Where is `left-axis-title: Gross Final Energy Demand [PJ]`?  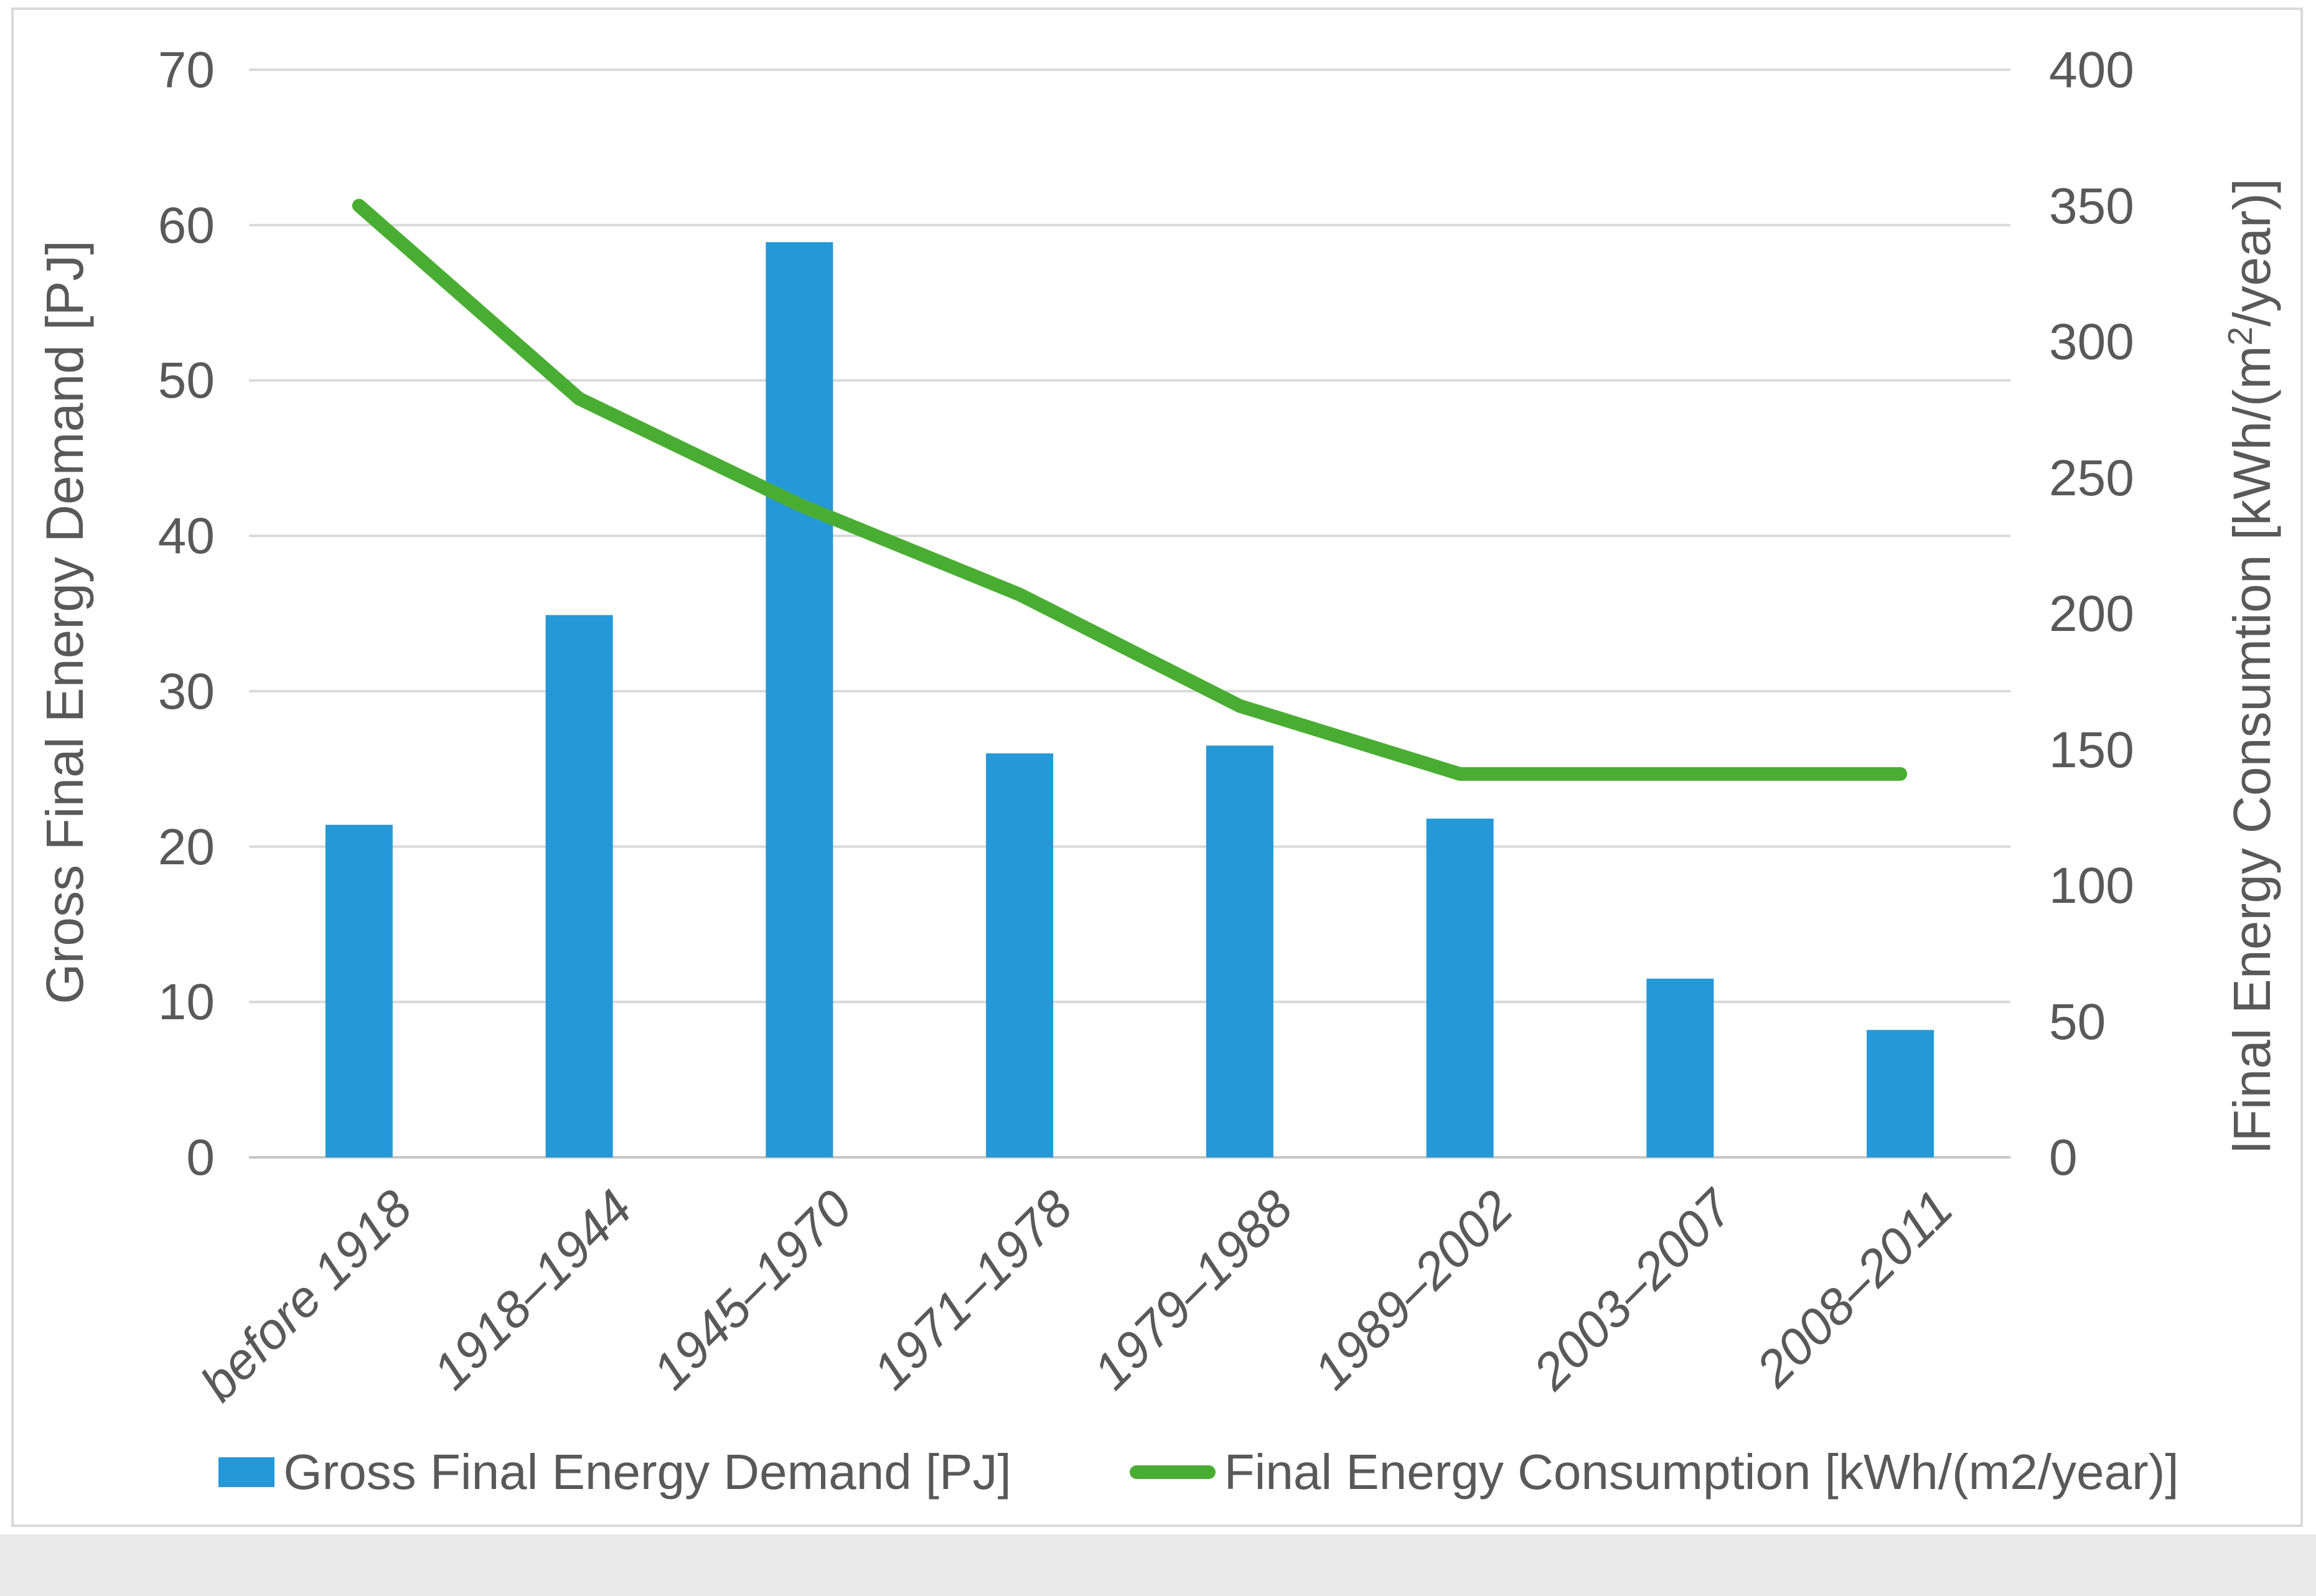
left-axis-title: Gross Final Energy Demand [PJ] is located at coordinates (64, 622).